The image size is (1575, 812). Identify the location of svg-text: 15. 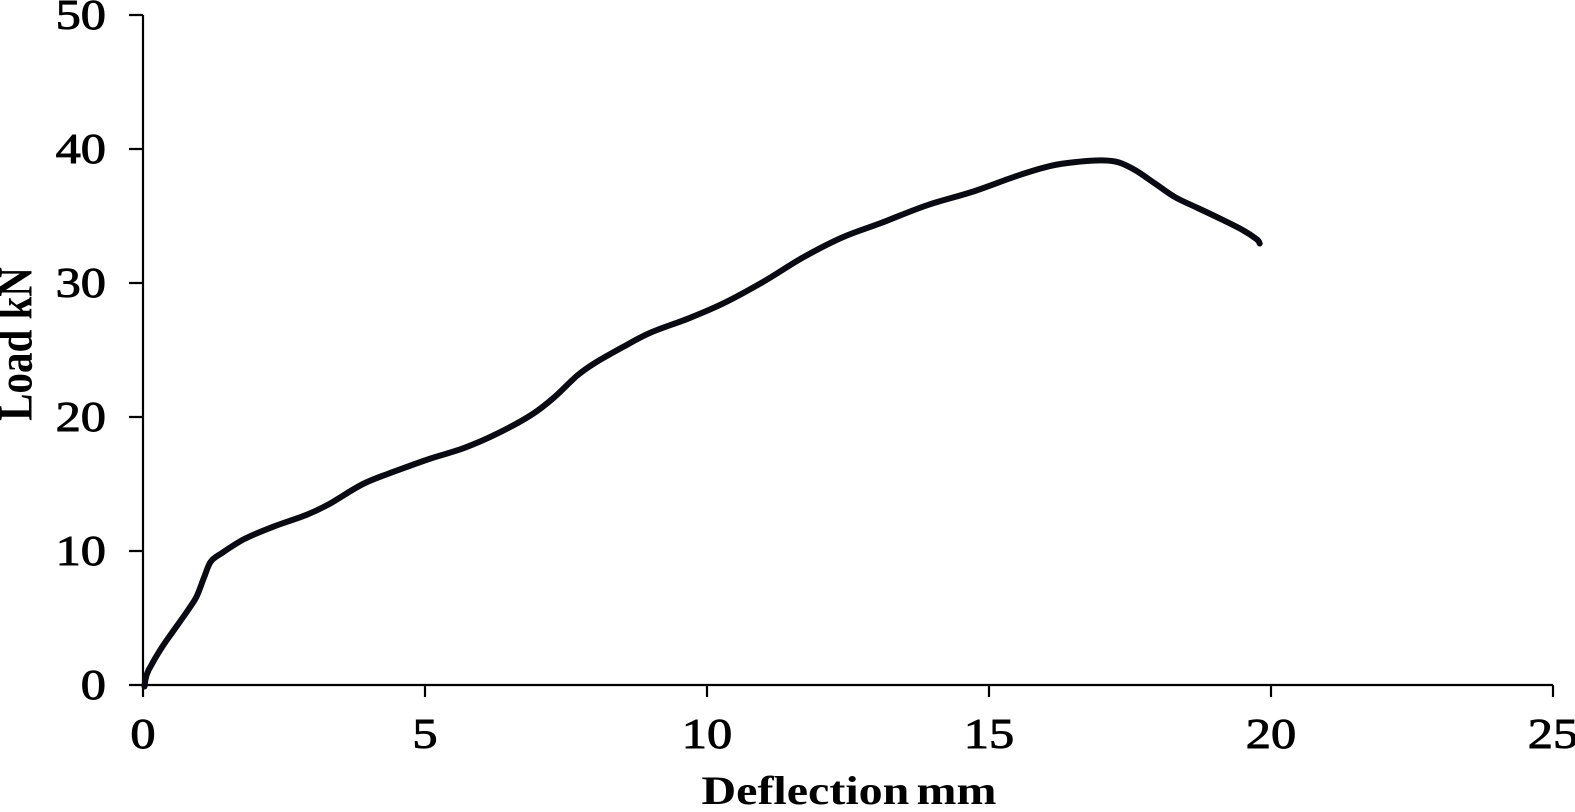
(989, 735).